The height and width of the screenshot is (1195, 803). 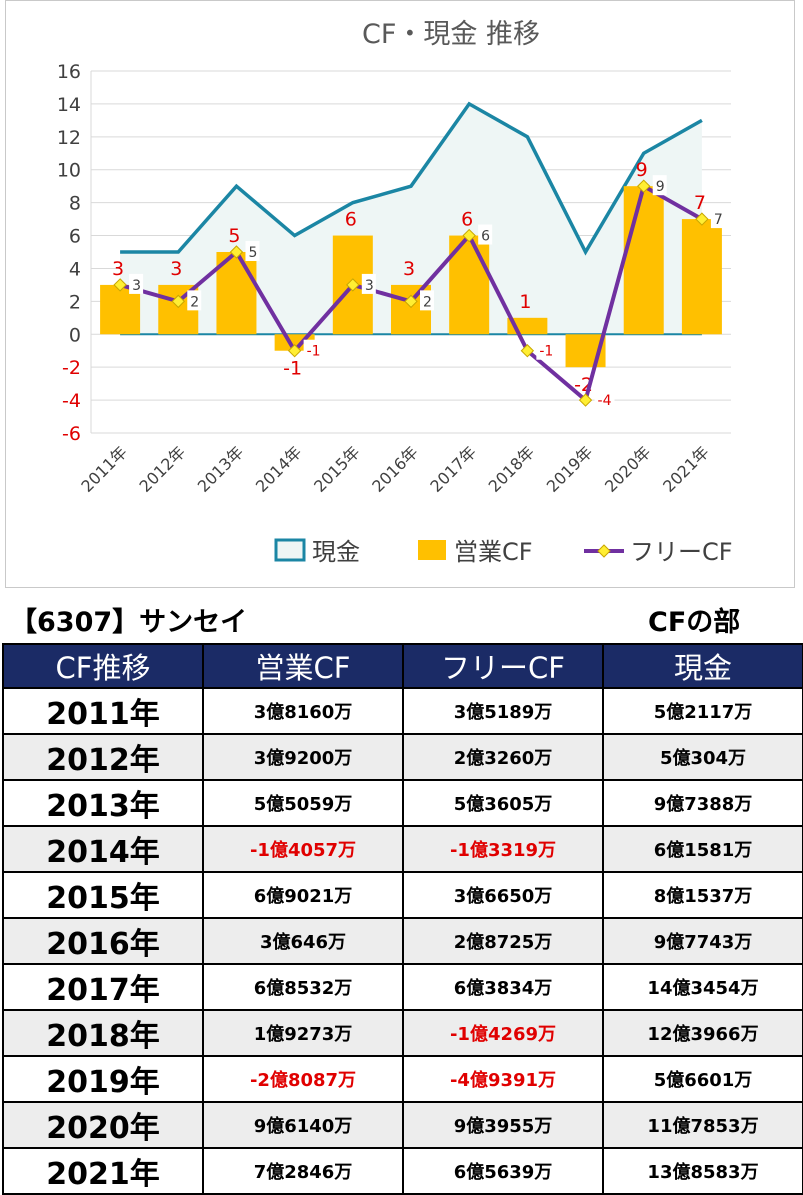 What do you see at coordinates (702, 803) in the screenshot?
I see `cash-cell: 9億7388万` at bounding box center [702, 803].